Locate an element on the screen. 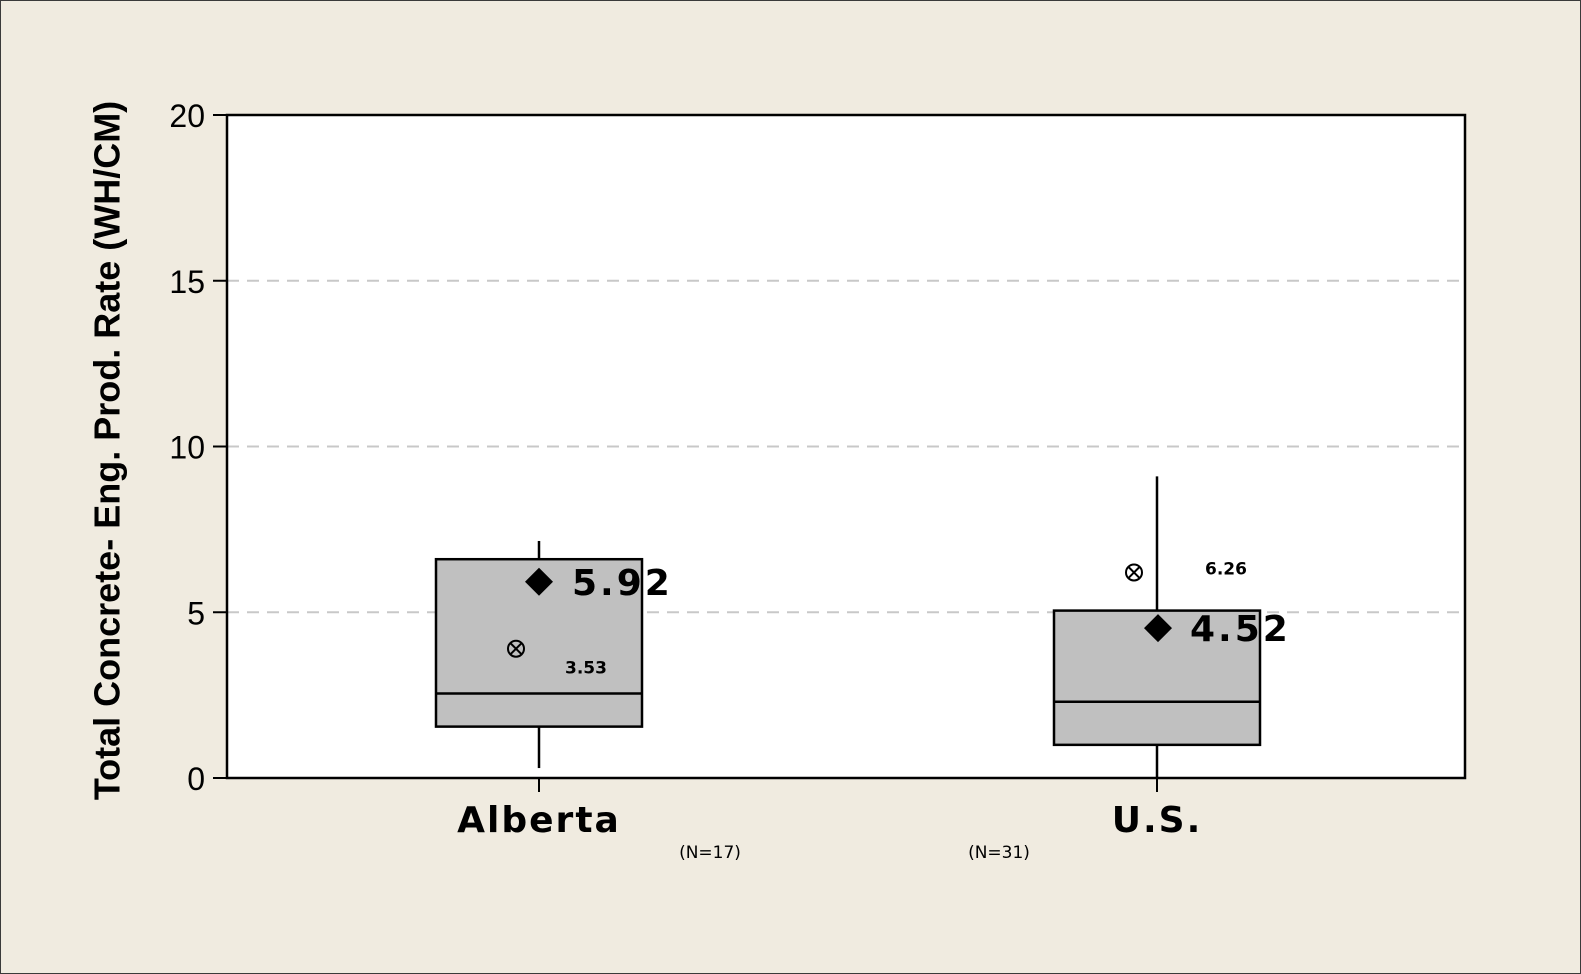 The width and height of the screenshot is (1581, 974). box-us: 4.52 6.26 is located at coordinates (1171, 627).